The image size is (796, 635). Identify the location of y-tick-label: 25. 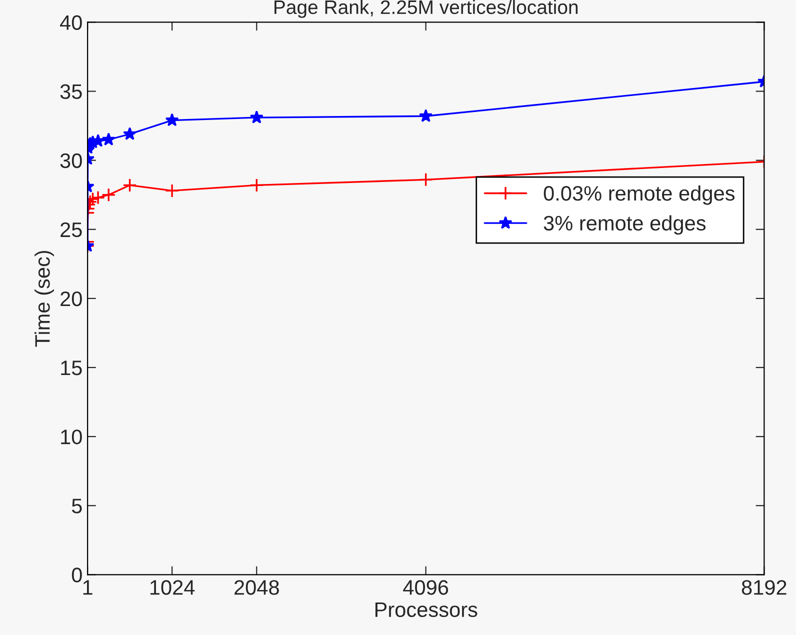
(71, 230).